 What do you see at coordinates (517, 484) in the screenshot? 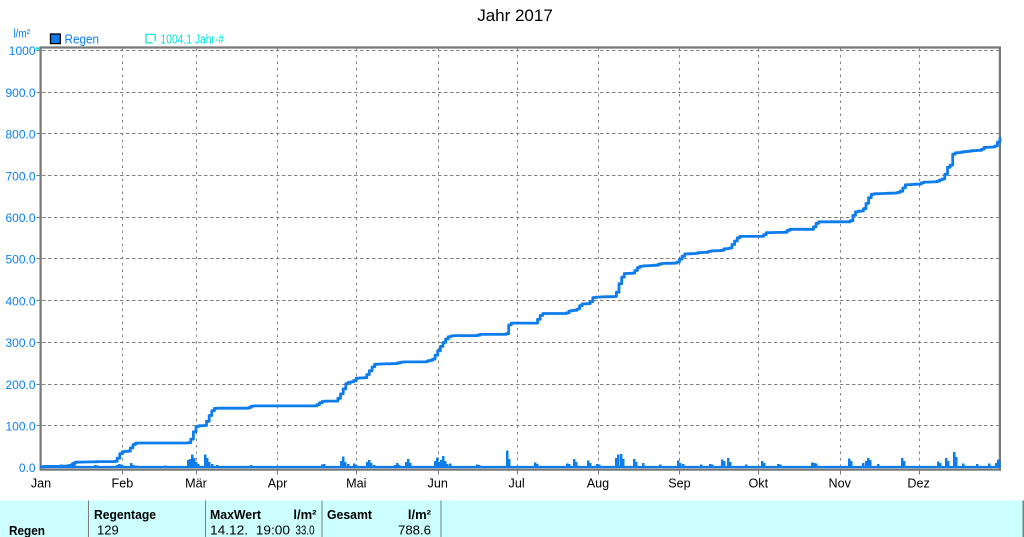
I see `svg-text: Jul` at bounding box center [517, 484].